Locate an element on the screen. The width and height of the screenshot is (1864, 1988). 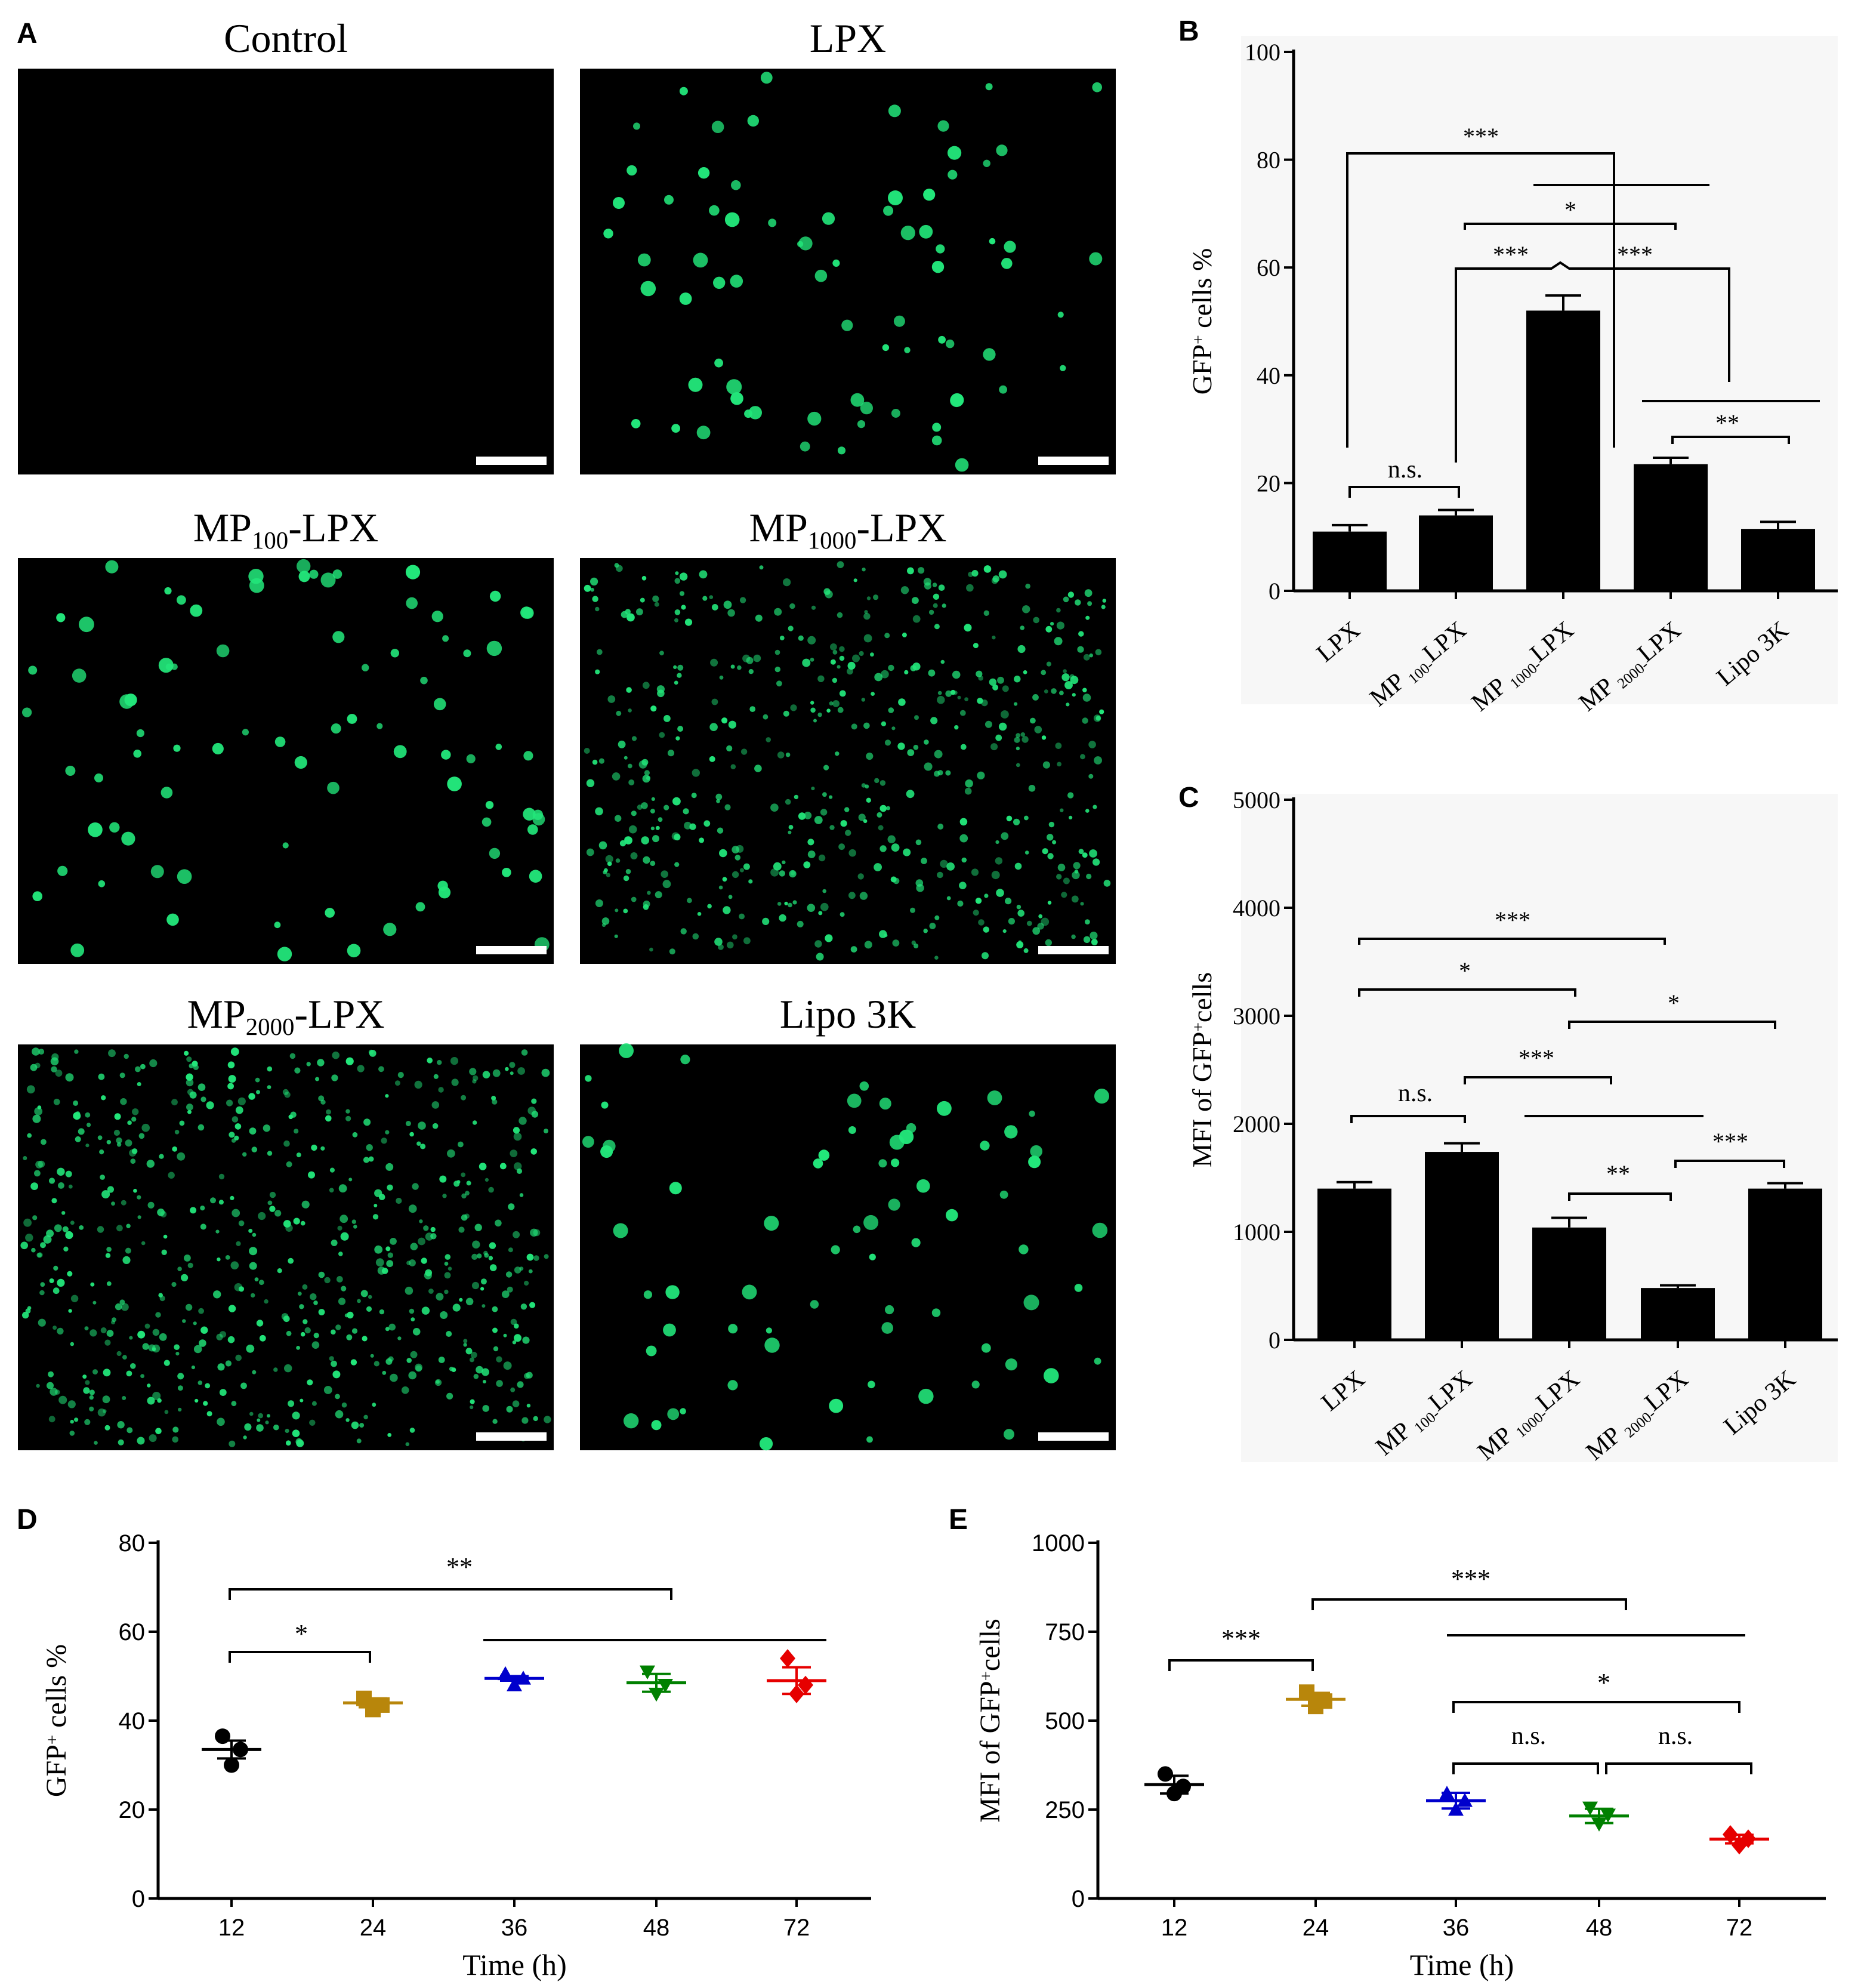
sig-label: *** is located at coordinates (1536, 1057).